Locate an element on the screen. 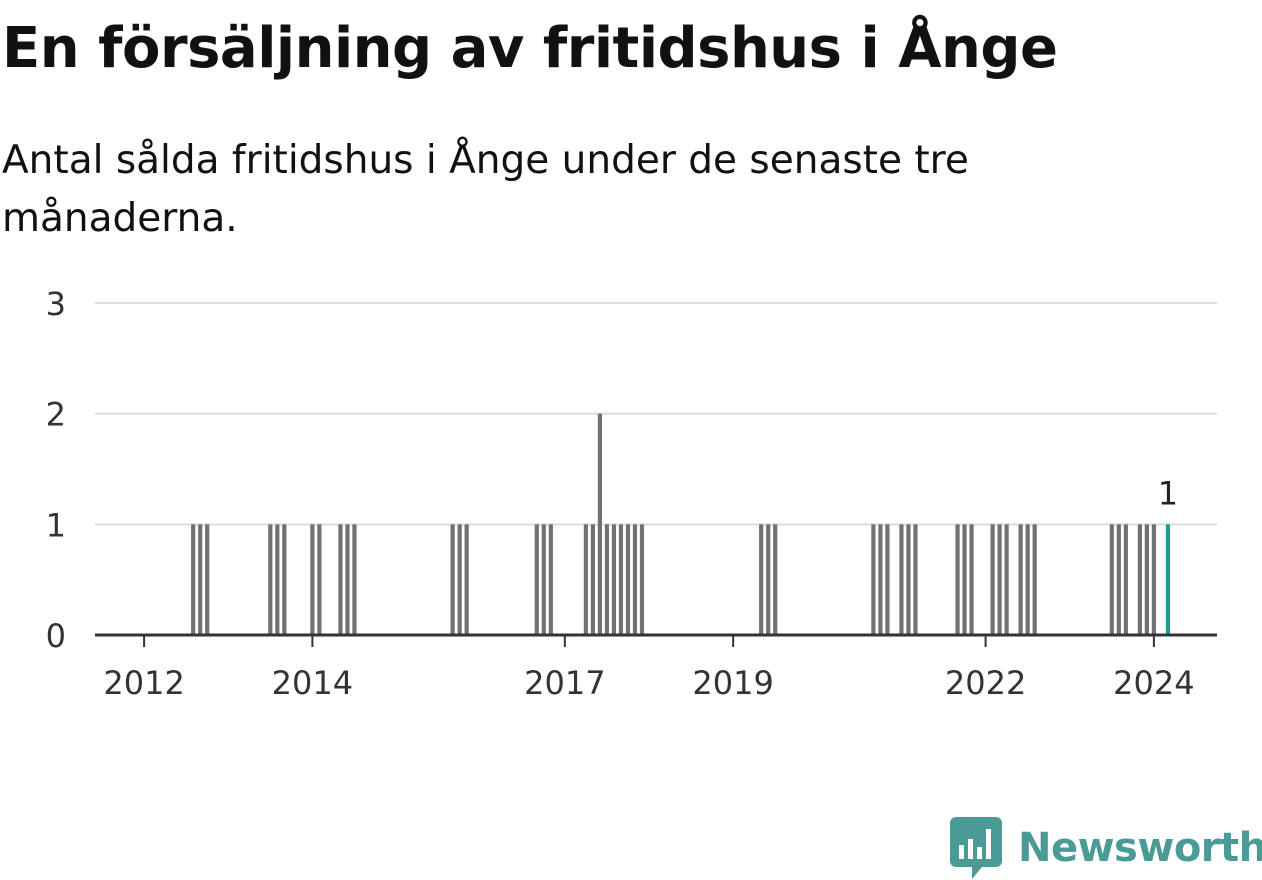 The image size is (1262, 880). highlighted-bar is located at coordinates (1168, 579).